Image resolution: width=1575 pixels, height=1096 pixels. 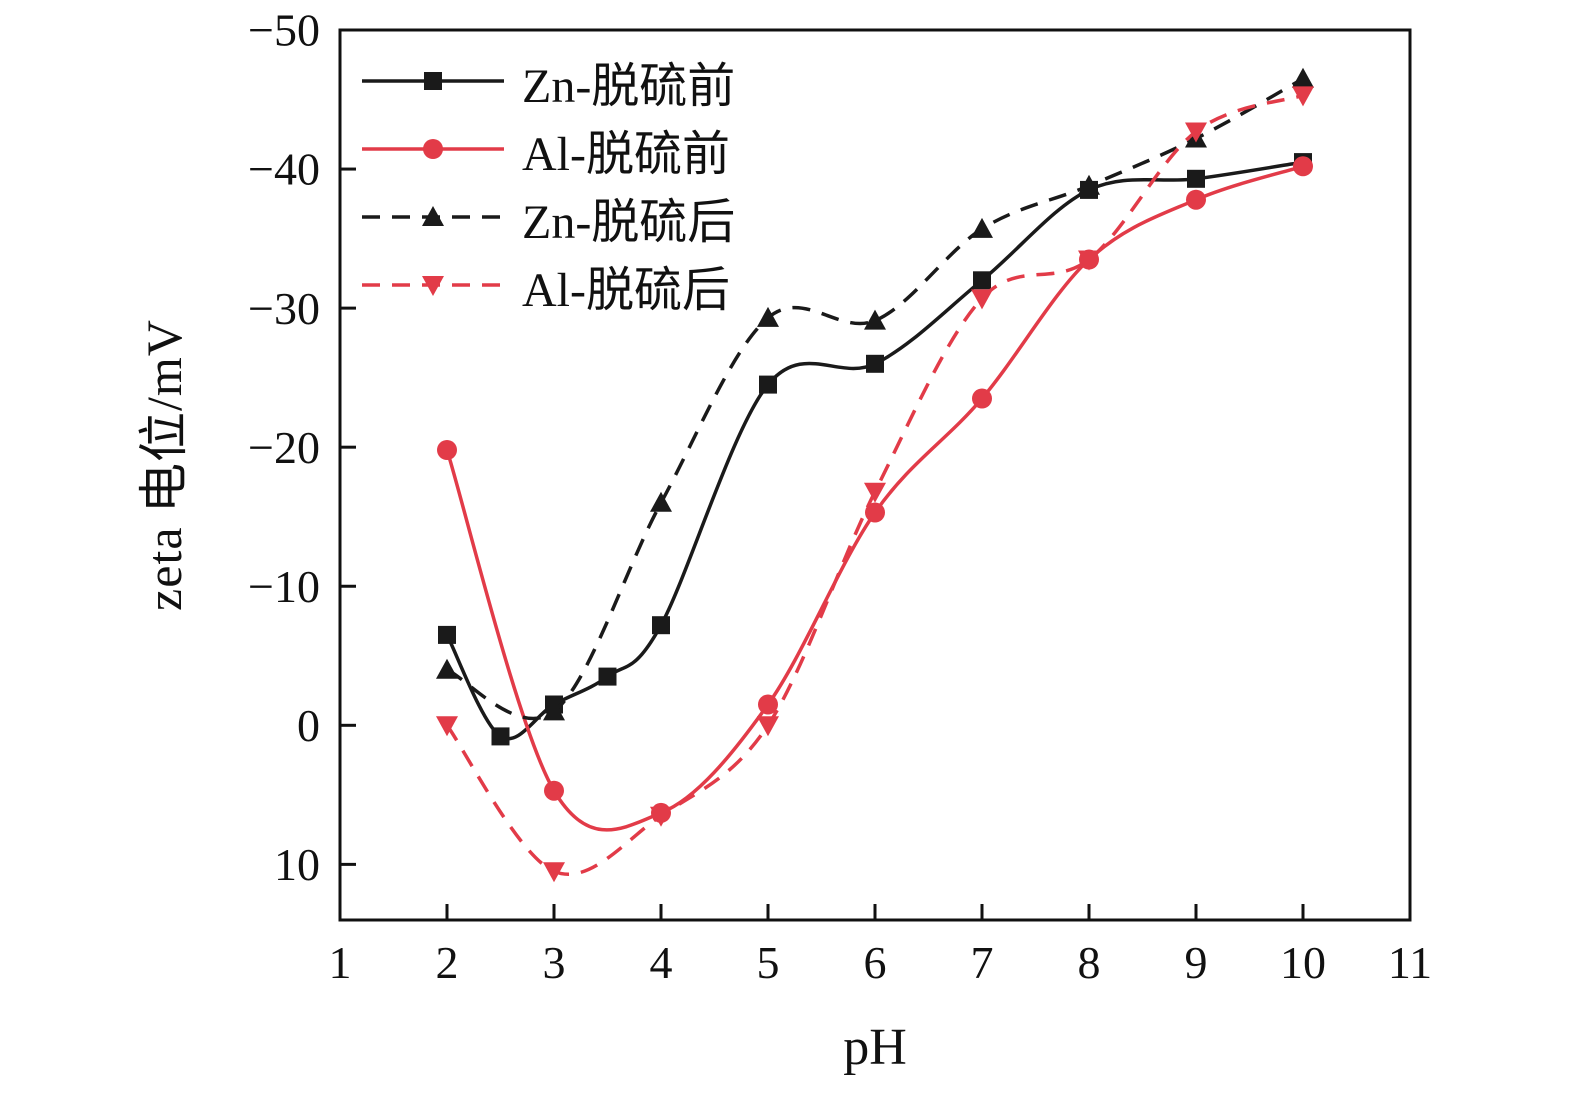 I want to click on x-tick-label: 4, so click(x=661, y=962).